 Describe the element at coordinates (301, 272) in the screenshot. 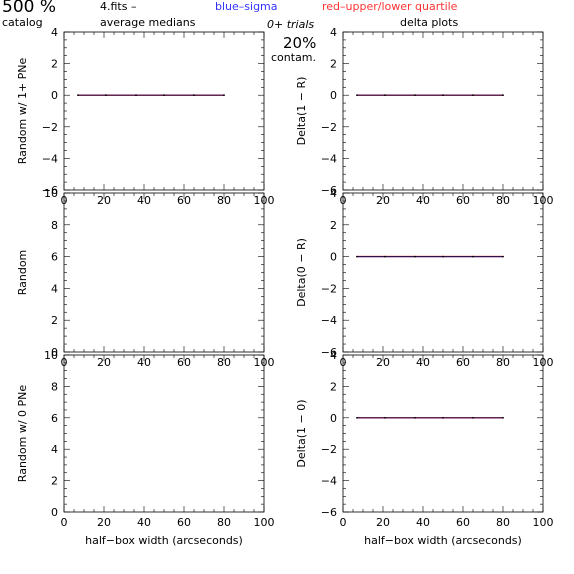

I see `y-axis-label: Delta(0 − R)` at that location.